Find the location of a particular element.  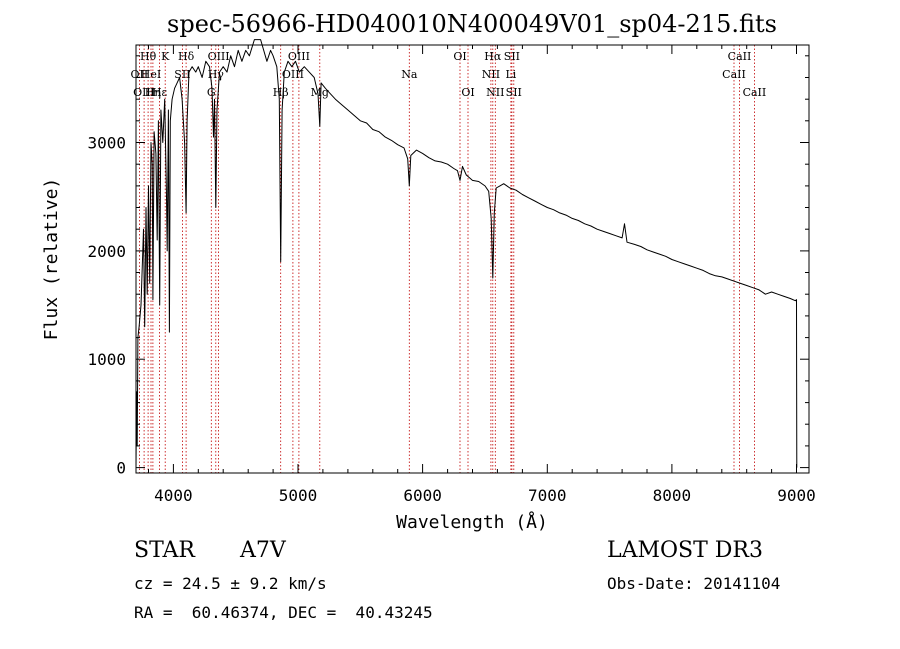

line-marker-label: Hδ is located at coordinates (186, 56).